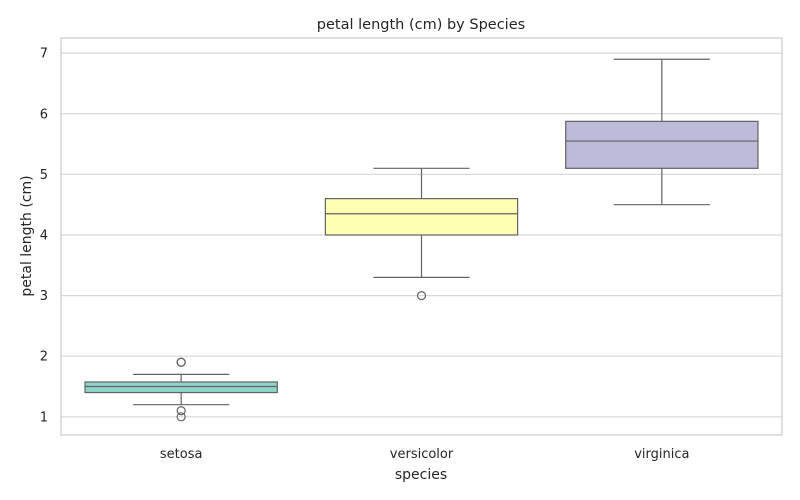 The height and width of the screenshot is (500, 800). What do you see at coordinates (44, 175) in the screenshot?
I see `y-tick-label: 5` at bounding box center [44, 175].